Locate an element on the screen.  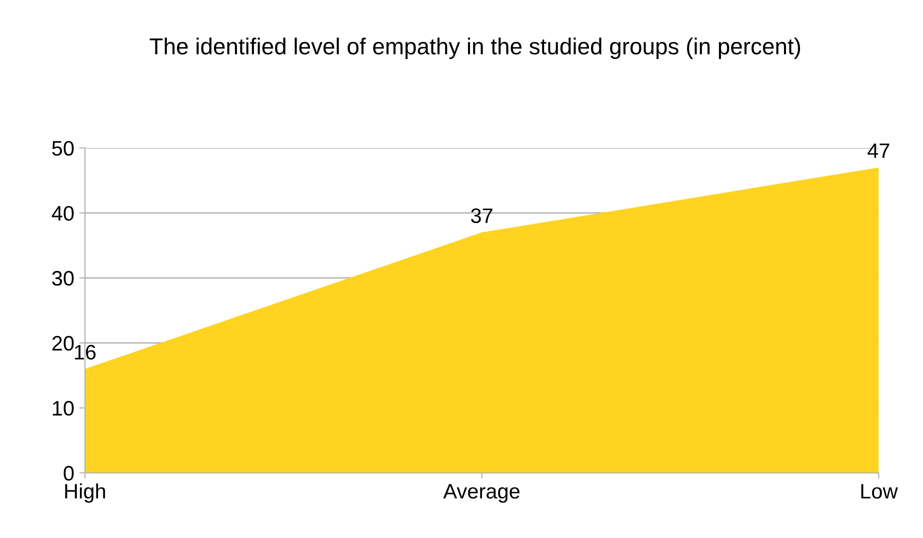
data-label: 47 is located at coordinates (879, 151).